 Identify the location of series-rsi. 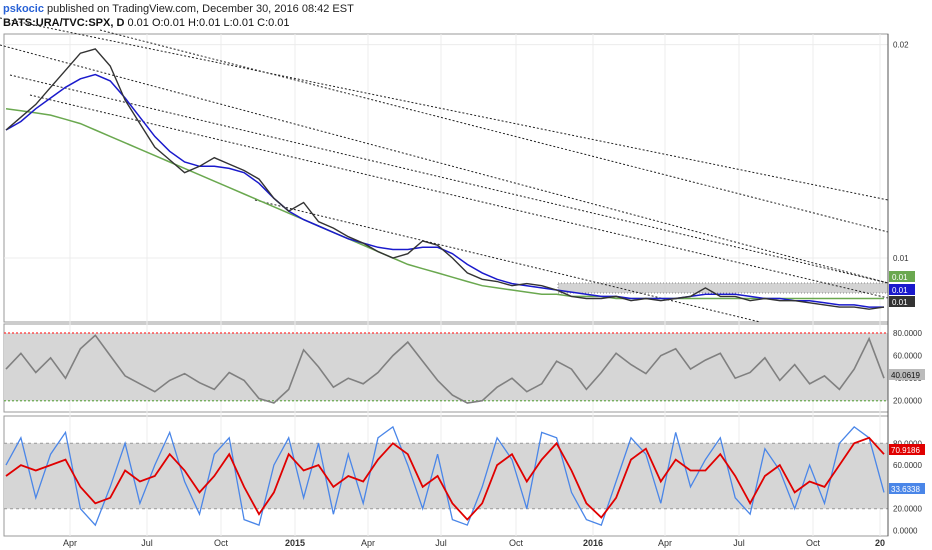
(445, 369).